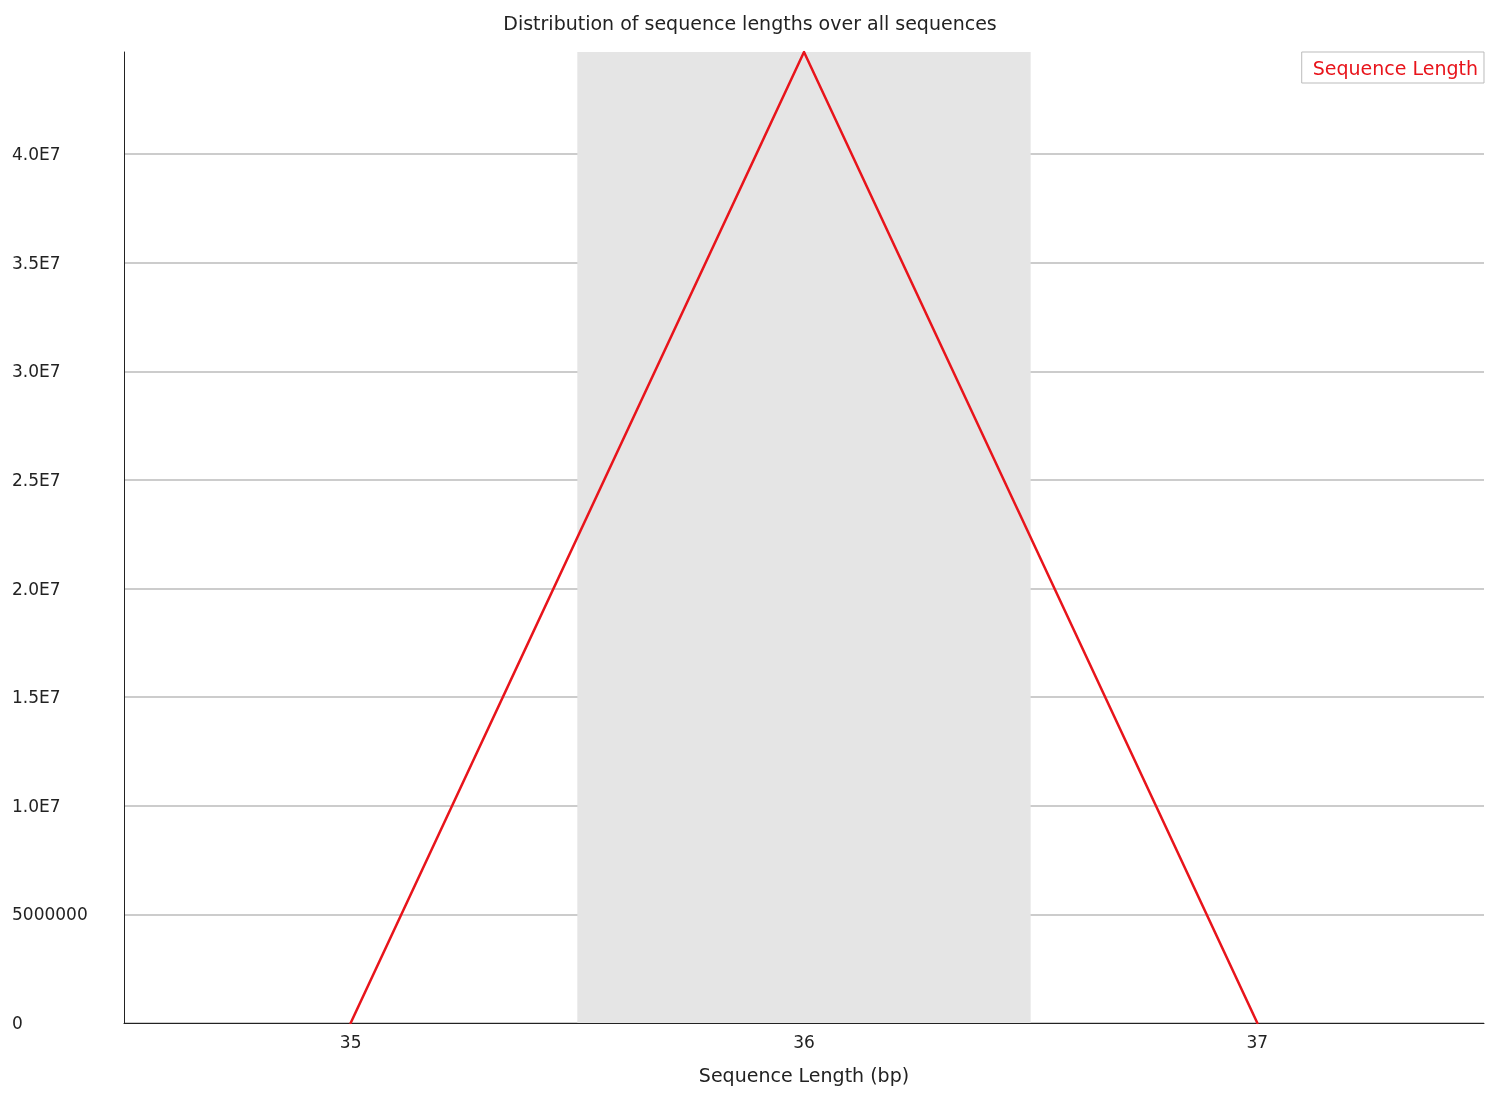 This screenshot has height=1100, width=1500. What do you see at coordinates (36, 697) in the screenshot?
I see `y-tick-label: 1.5E7` at bounding box center [36, 697].